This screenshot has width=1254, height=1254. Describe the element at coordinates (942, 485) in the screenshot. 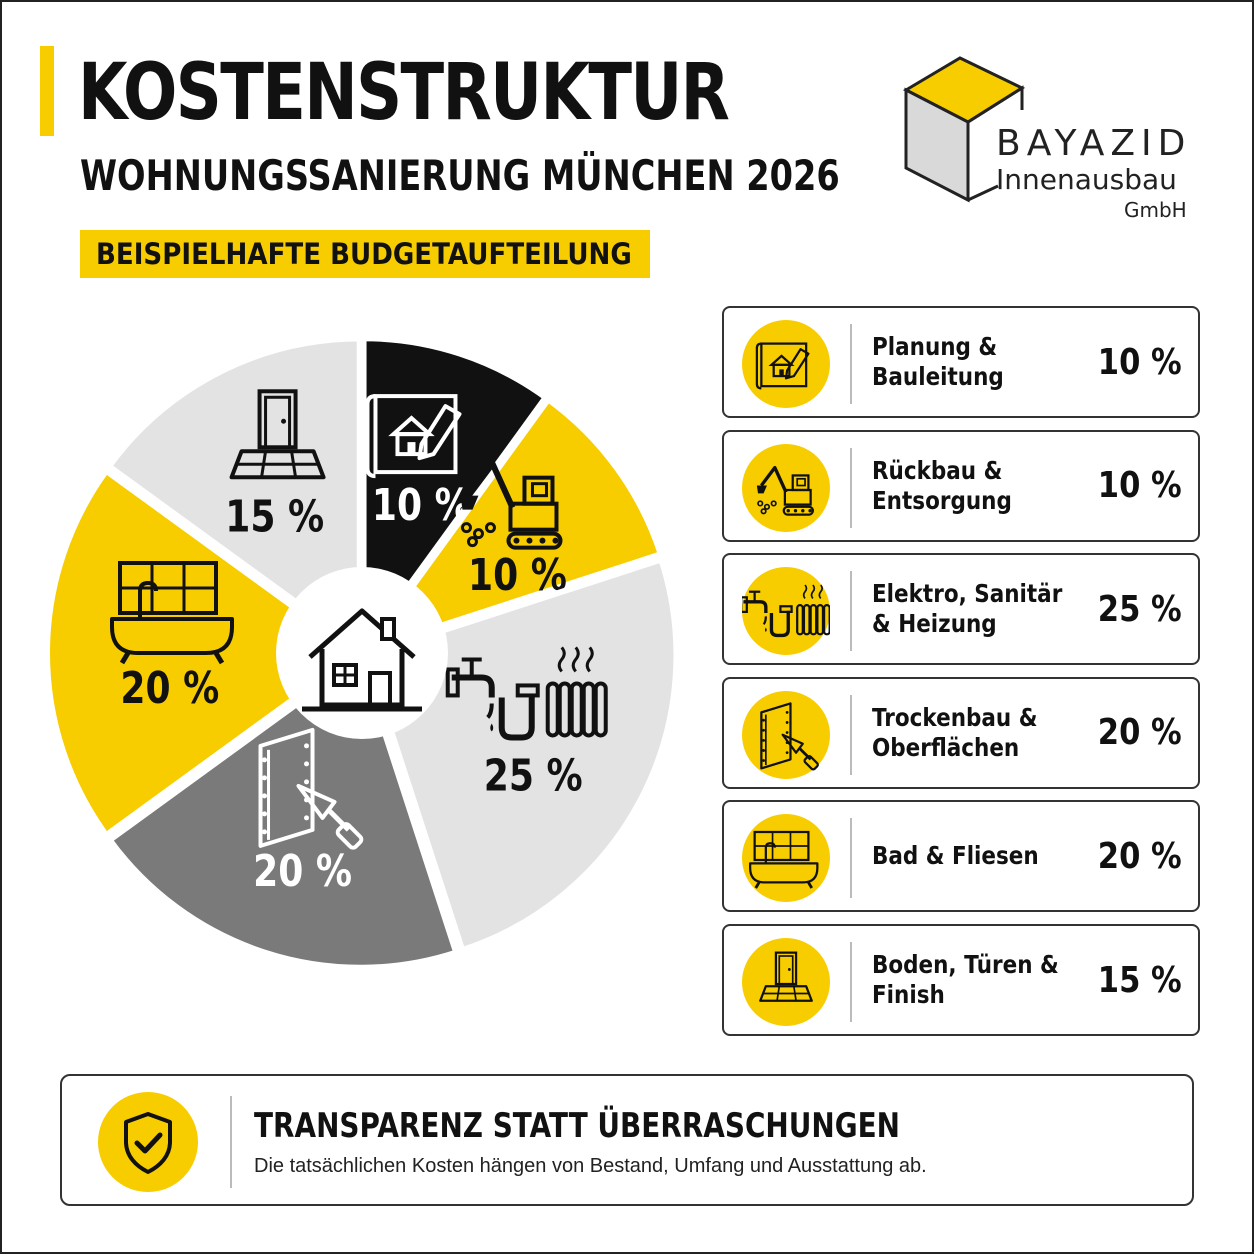

I see `legend-label-line1: Rückbau & Entsorgung` at that location.